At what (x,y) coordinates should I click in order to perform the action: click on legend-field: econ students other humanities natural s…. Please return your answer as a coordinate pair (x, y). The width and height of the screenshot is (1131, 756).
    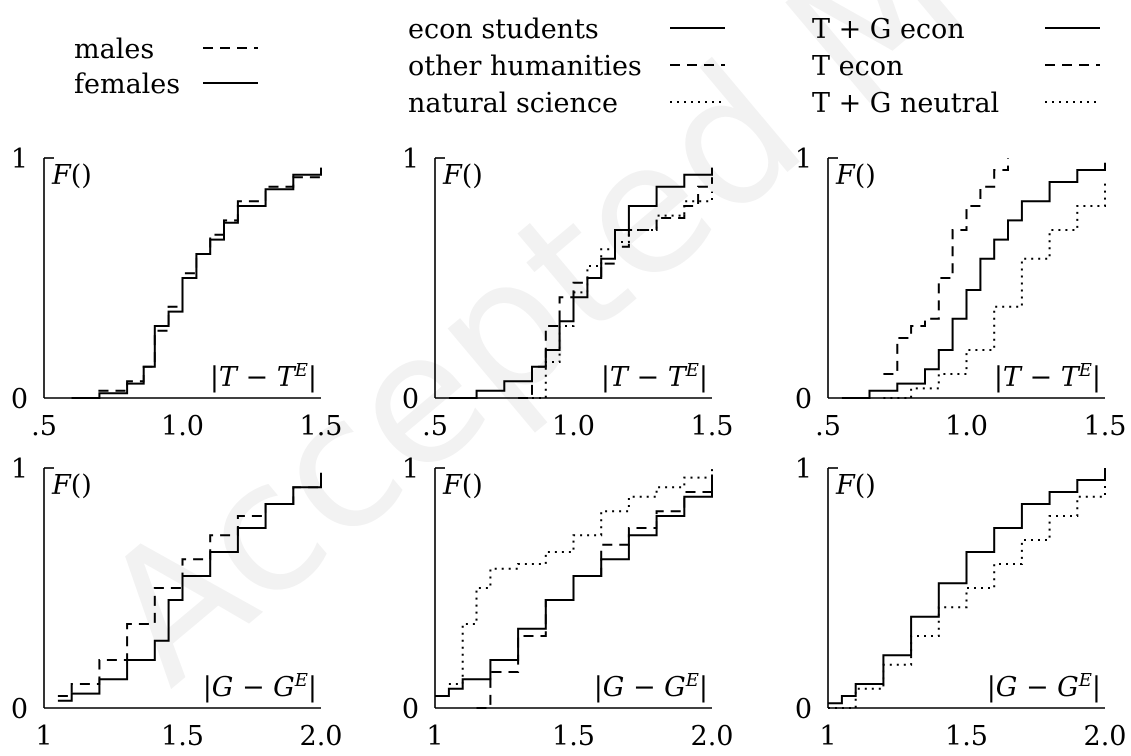
    Looking at the image, I should click on (566, 66).